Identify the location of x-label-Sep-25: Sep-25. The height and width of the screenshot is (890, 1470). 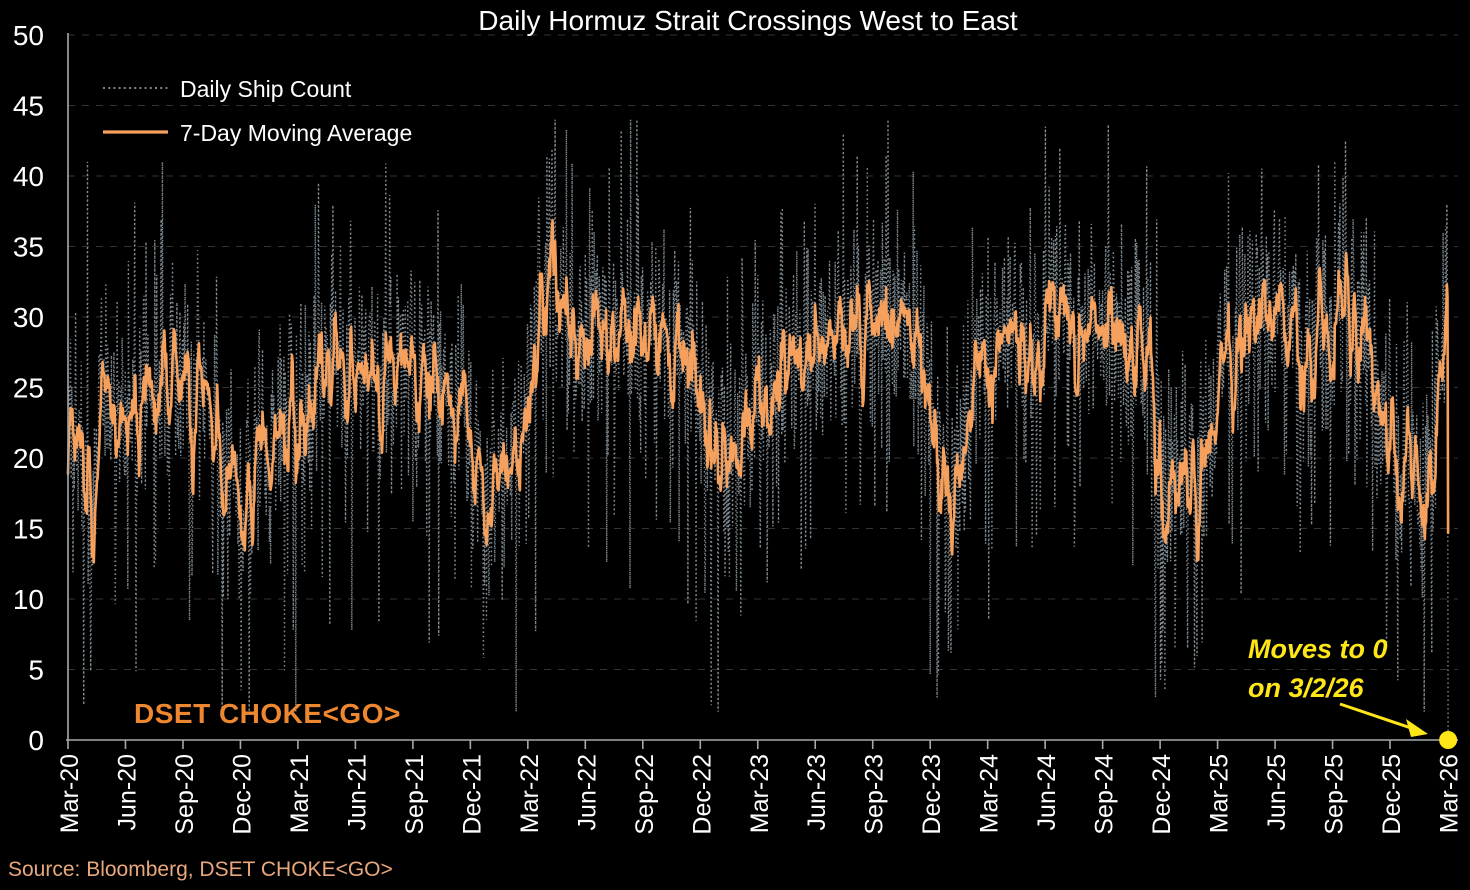
(1335, 794).